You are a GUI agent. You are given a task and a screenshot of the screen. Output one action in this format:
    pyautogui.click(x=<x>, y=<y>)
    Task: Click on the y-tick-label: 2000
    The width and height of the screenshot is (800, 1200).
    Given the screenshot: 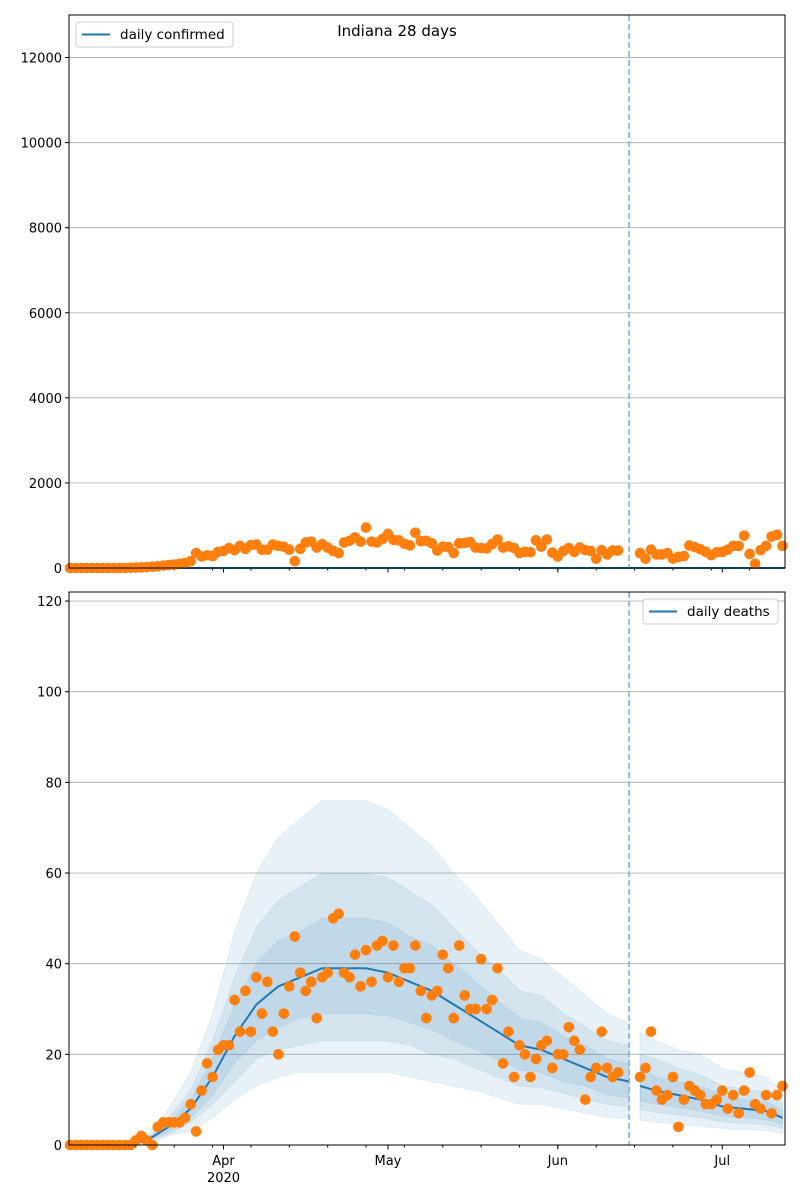 What is the action you would take?
    pyautogui.click(x=45, y=484)
    